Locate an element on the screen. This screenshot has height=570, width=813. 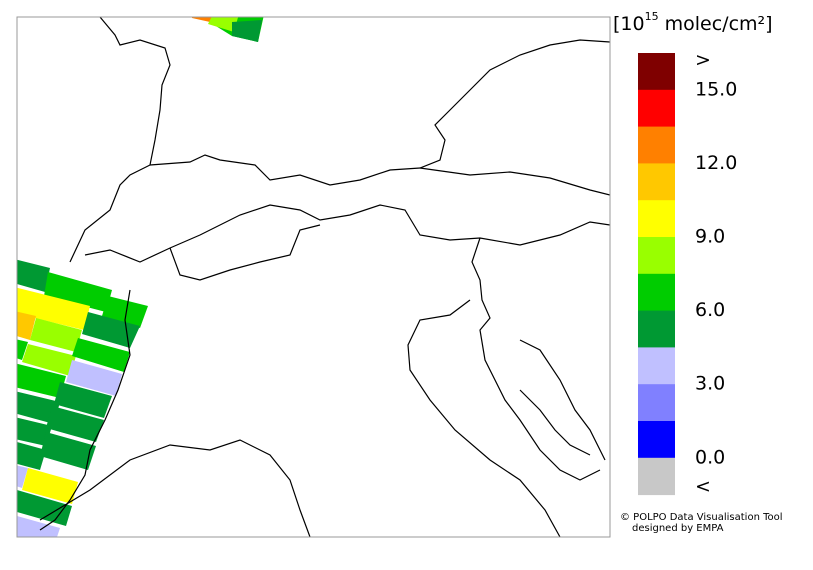
colorbar-label: < is located at coordinates (703, 487).